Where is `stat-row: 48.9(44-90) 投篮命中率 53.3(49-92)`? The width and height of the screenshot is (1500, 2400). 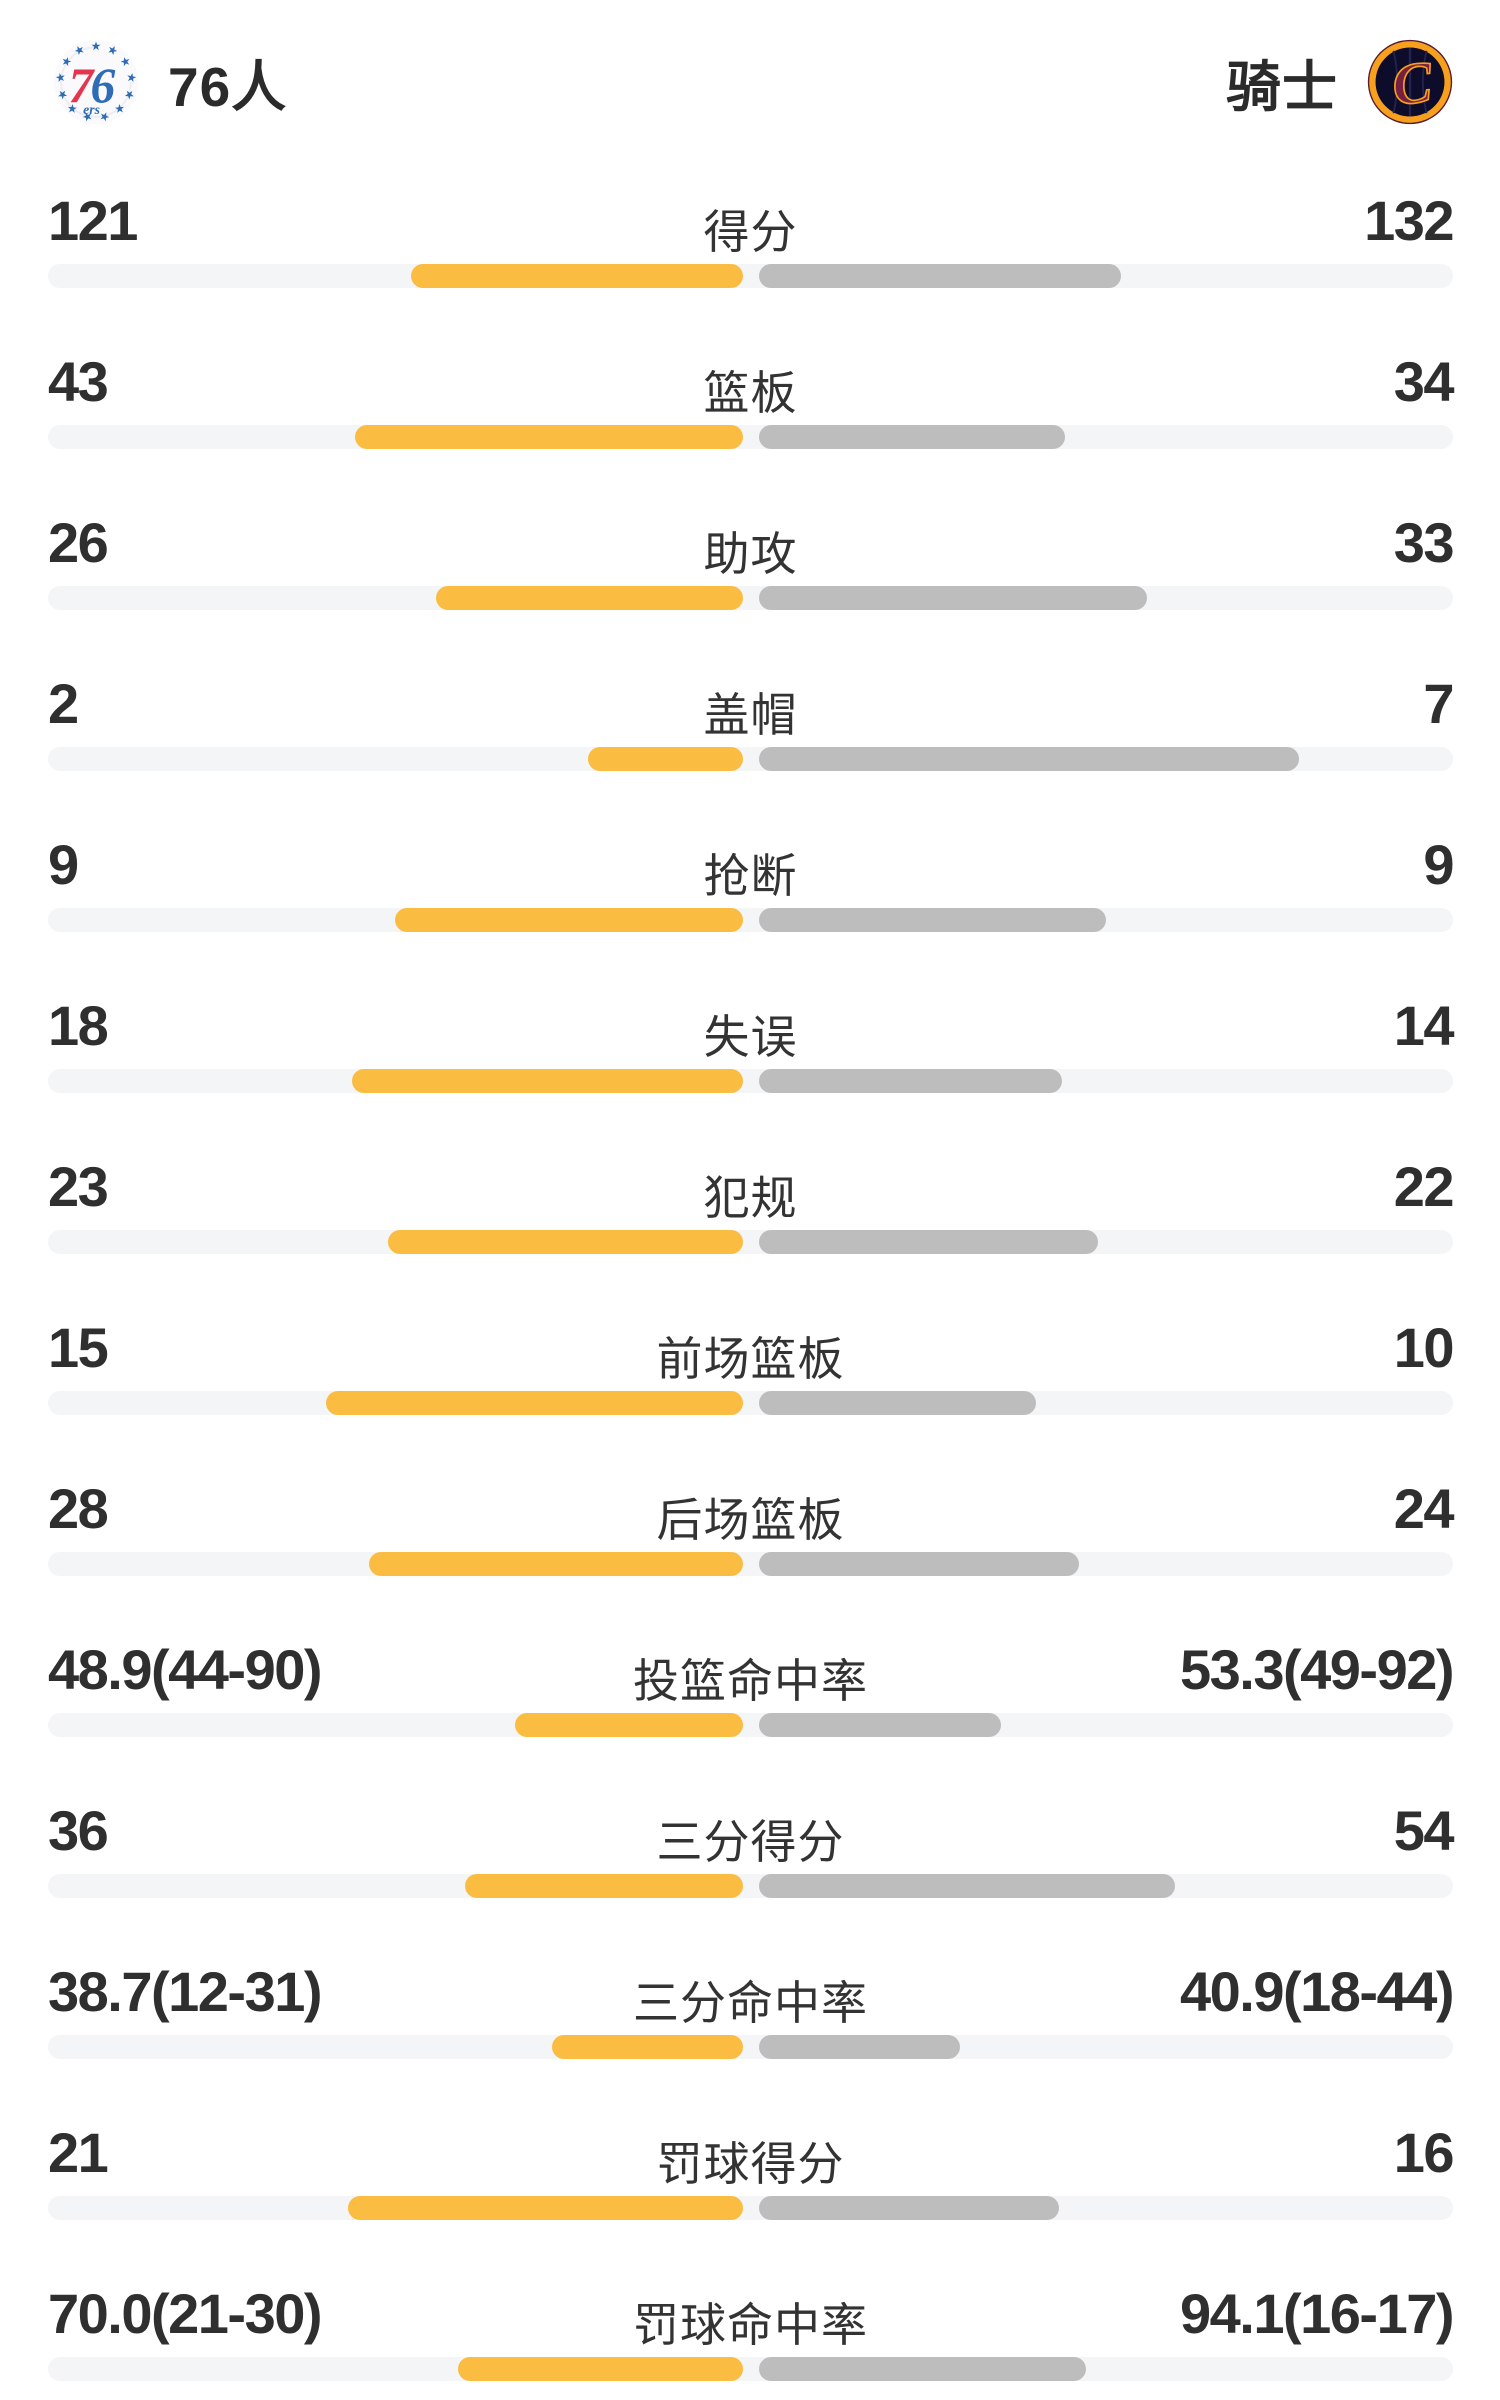
stat-row: 48.9(44-90) 投篮命中率 53.3(49-92) is located at coordinates (751, 1687).